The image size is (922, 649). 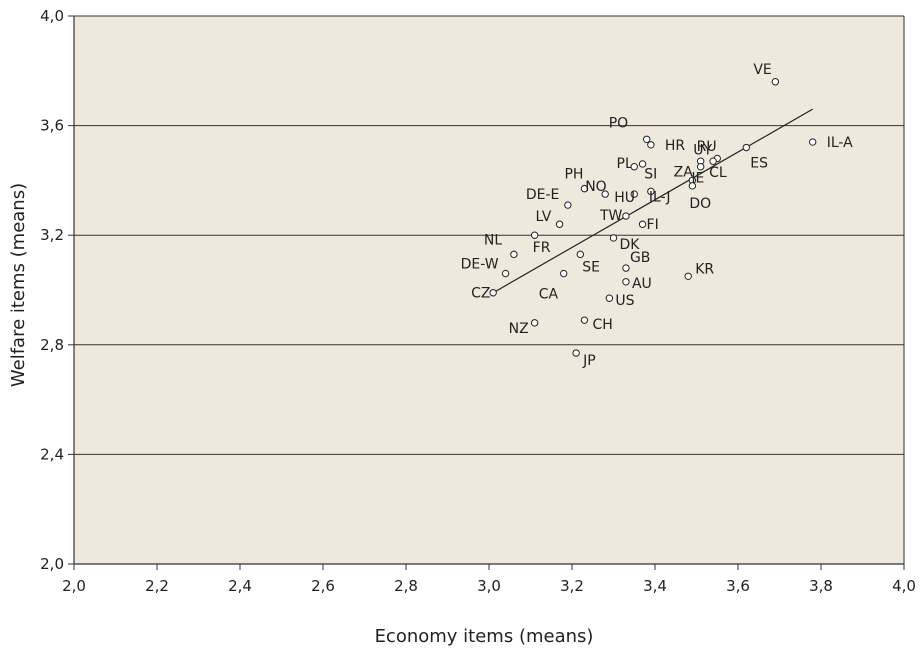 What do you see at coordinates (52, 126) in the screenshot?
I see `y-tick-label: 3,6` at bounding box center [52, 126].